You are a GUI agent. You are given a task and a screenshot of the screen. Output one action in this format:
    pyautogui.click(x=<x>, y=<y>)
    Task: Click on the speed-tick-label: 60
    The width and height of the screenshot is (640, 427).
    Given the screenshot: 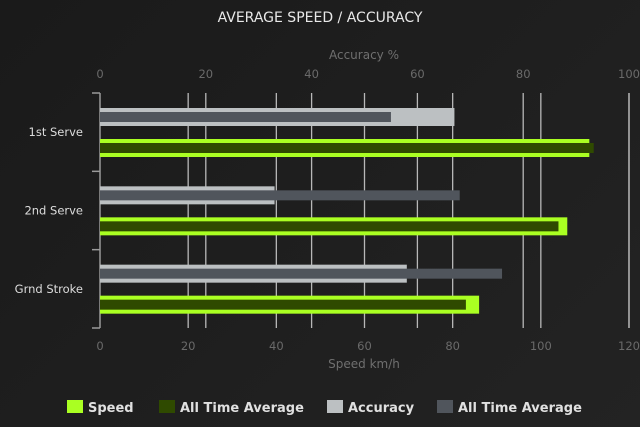 What is the action you would take?
    pyautogui.click(x=364, y=346)
    